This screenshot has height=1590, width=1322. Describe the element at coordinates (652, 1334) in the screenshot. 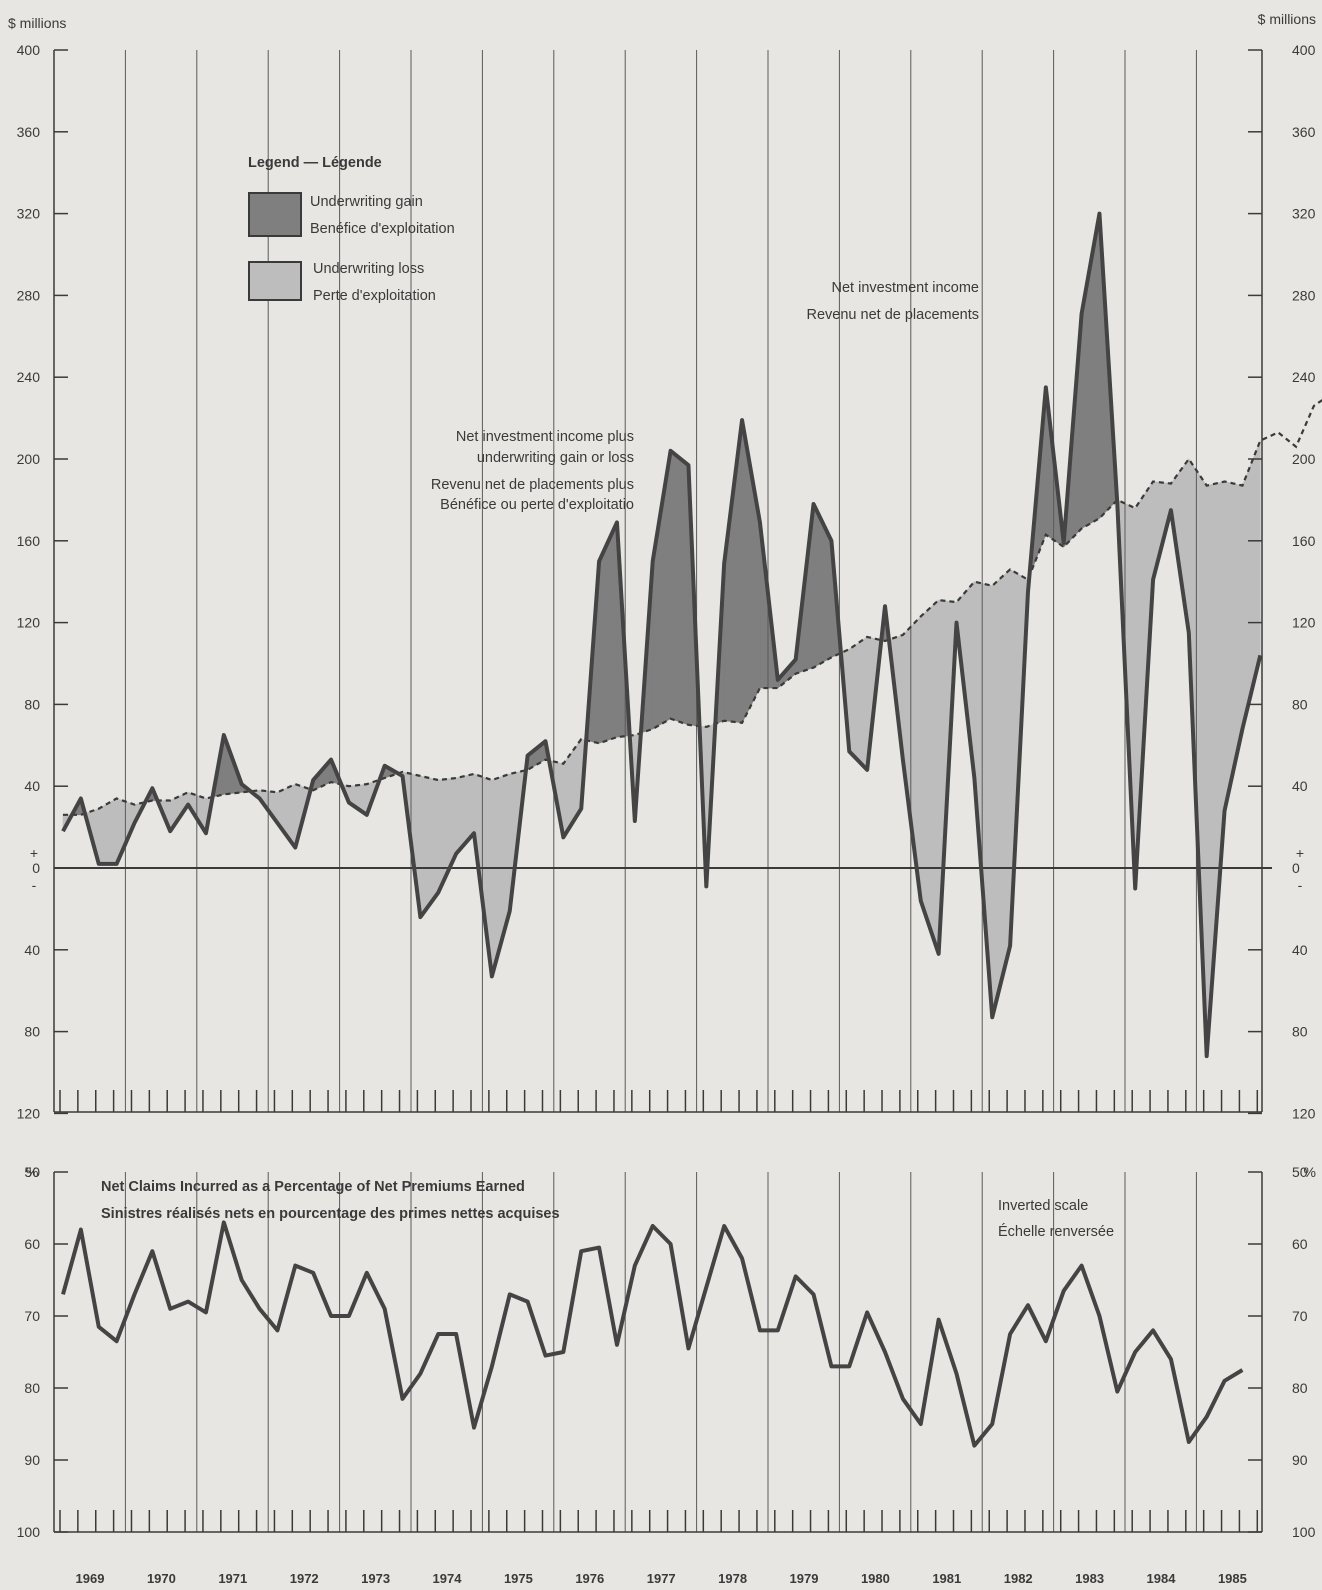

I see `series-line-claims-ratio` at that location.